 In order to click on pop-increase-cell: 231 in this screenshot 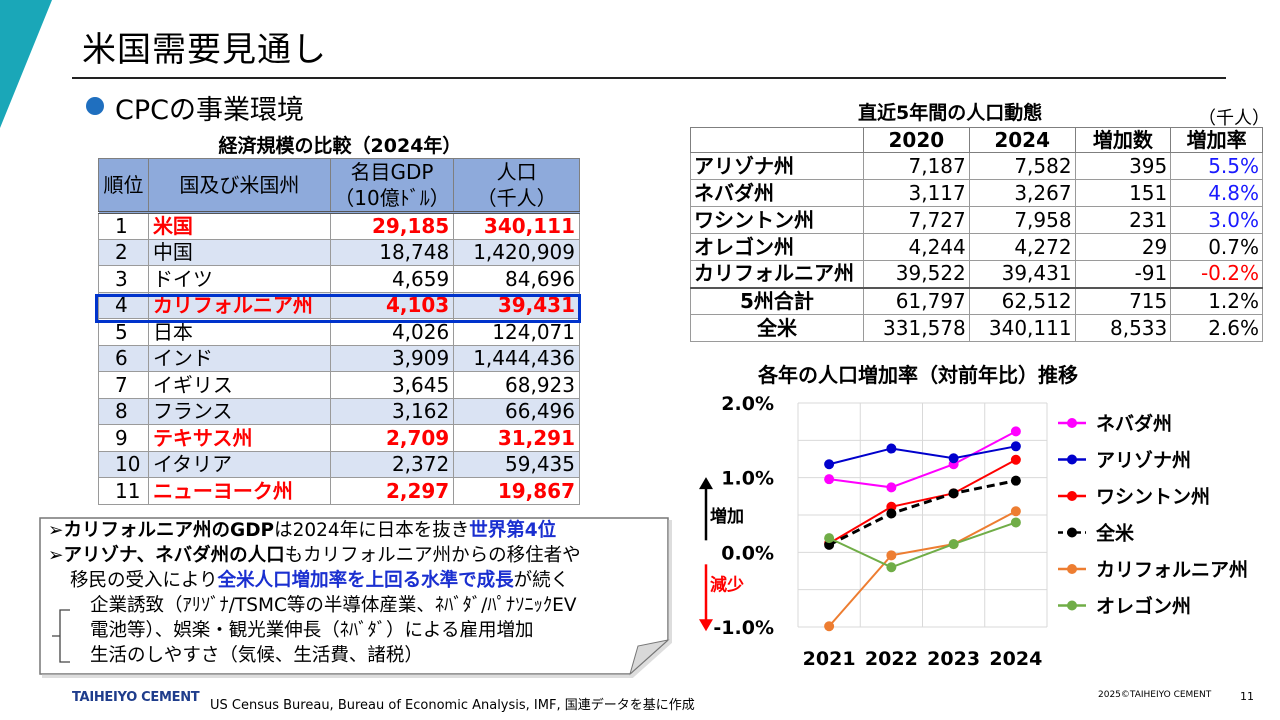, I will do `click(1123, 220)`.